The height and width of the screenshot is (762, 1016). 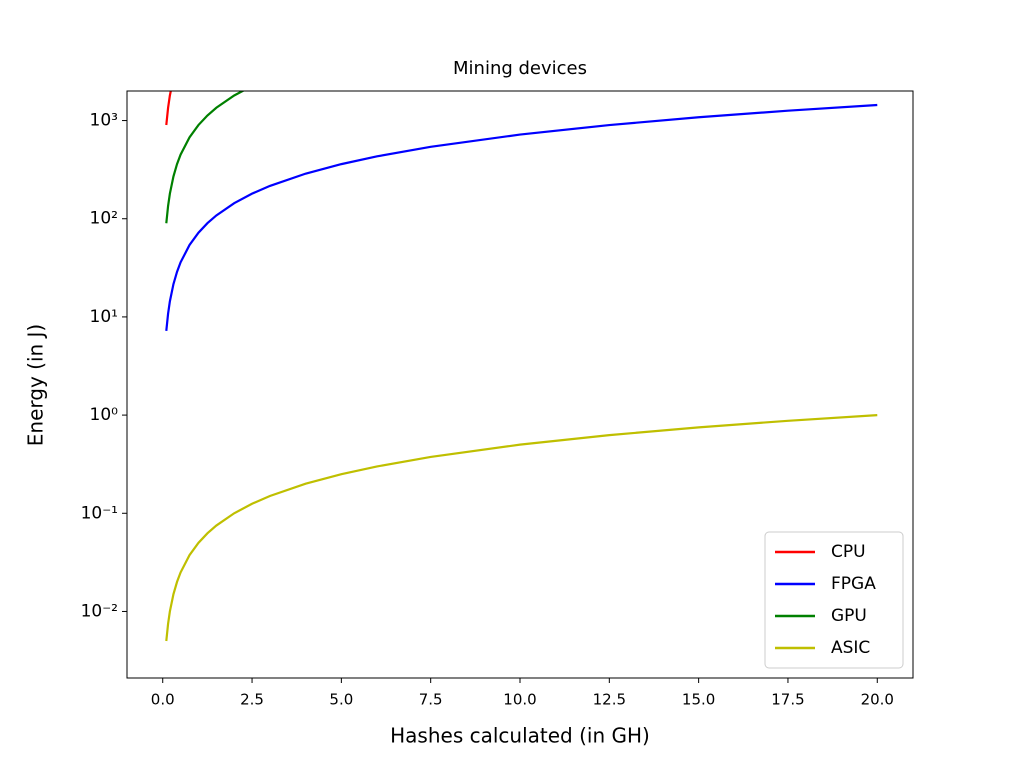 What do you see at coordinates (104, 219) in the screenshot?
I see `y-tick-label: 10²` at bounding box center [104, 219].